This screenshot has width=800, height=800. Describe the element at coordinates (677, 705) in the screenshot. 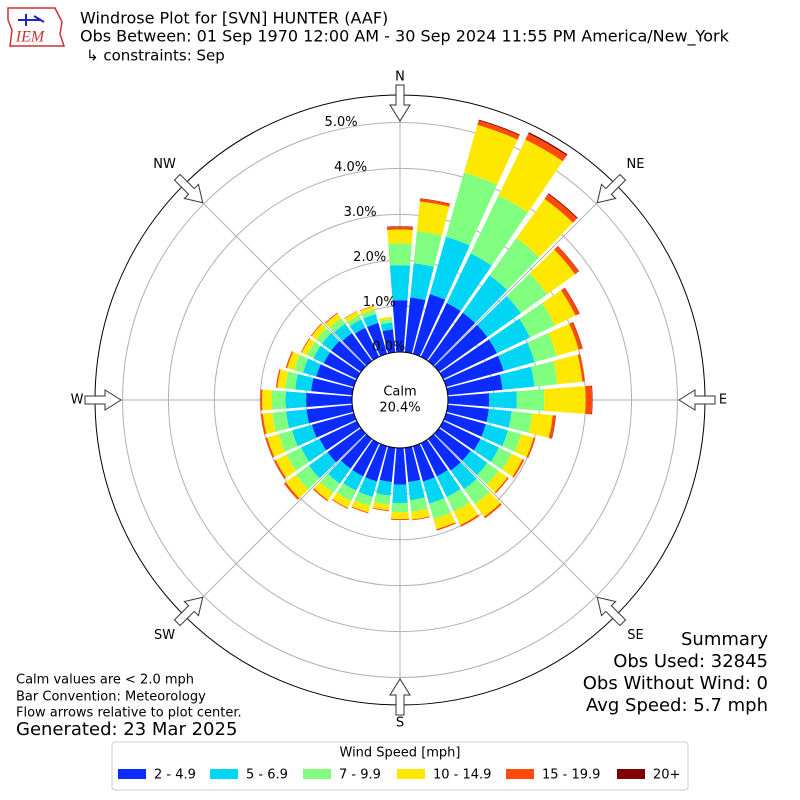

I see `summary: Avg Speed: 5.7 mph` at that location.